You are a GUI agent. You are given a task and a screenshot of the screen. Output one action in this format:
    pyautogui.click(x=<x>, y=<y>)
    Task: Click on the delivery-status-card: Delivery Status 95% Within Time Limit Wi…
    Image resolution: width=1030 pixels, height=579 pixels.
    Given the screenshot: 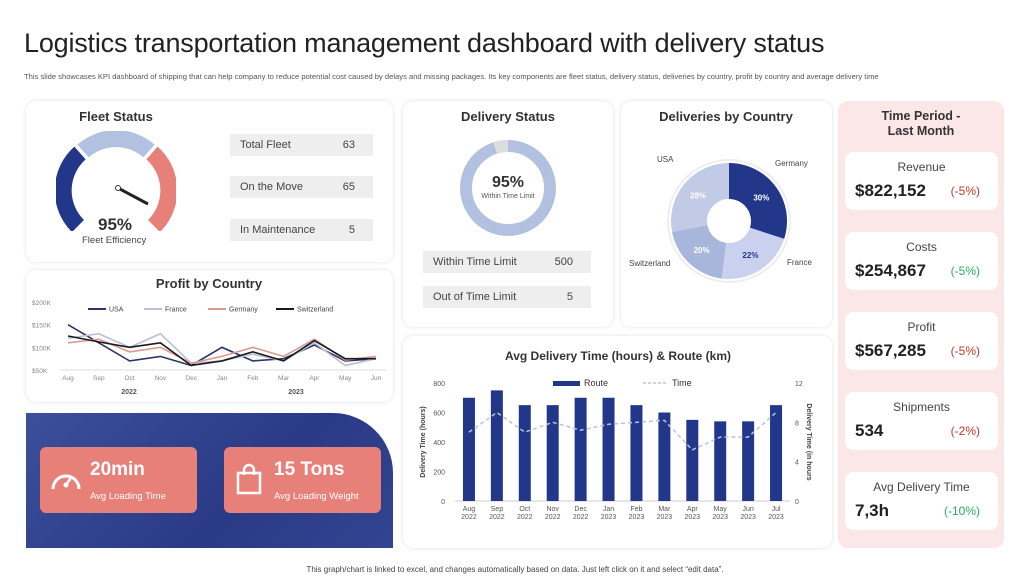 What is the action you would take?
    pyautogui.click(x=508, y=214)
    